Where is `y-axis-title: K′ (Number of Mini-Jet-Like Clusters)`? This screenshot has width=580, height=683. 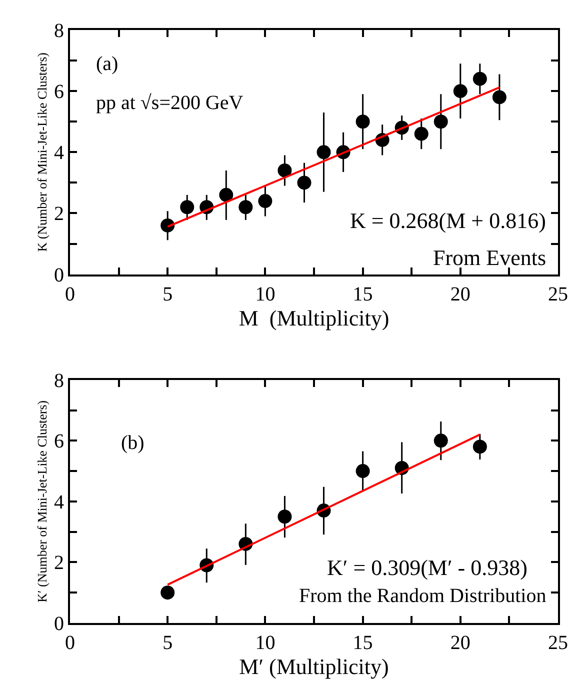
y-axis-title: K′ (Number of Mini-Jet-Like Clusters) is located at coordinates (42, 501).